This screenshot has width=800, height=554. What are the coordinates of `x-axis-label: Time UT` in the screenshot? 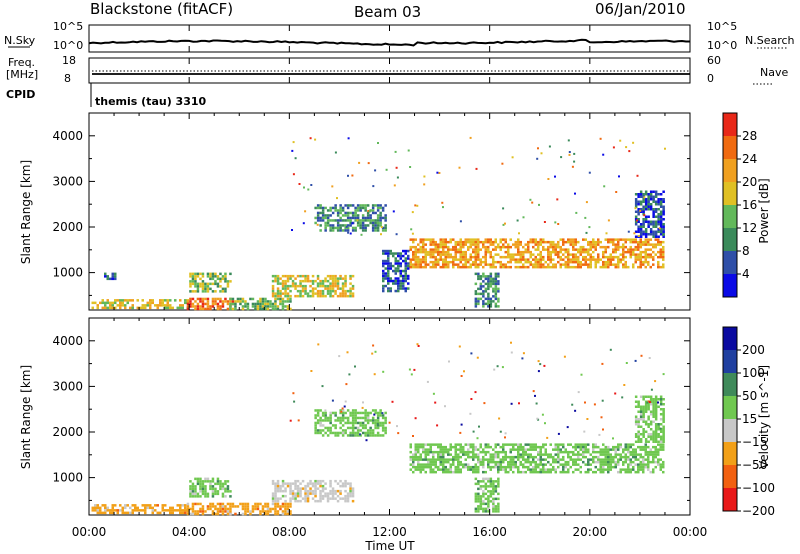 It's located at (389, 546).